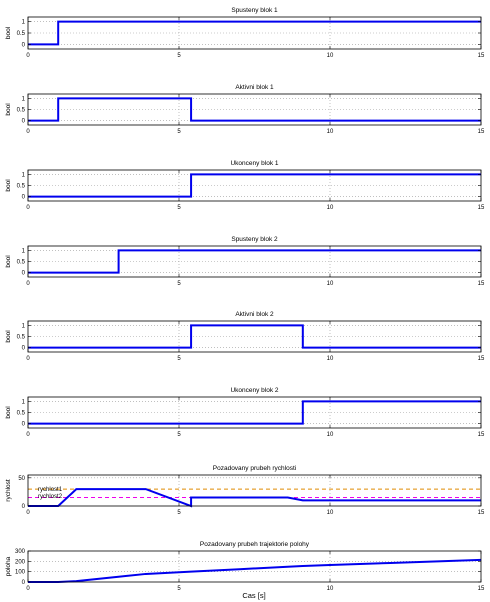 This screenshot has width=490, height=602. I want to click on subplot-5: Aktivni blok 2 0 5 10 15 0 0.5 1 bool, so click(245, 336).